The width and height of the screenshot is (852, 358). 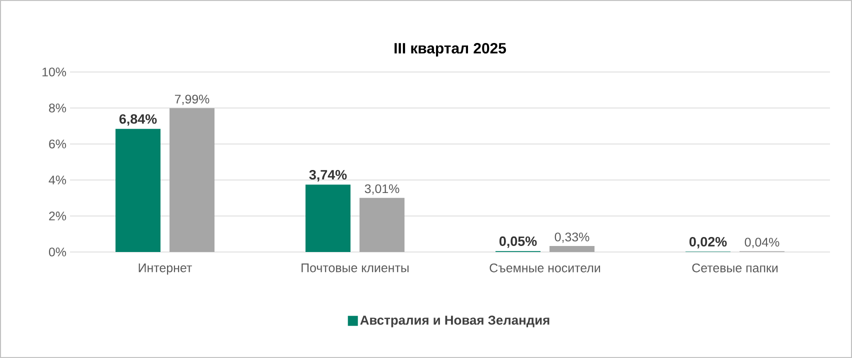 What do you see at coordinates (545, 268) in the screenshot?
I see `x-tick-label: Съемные носители` at bounding box center [545, 268].